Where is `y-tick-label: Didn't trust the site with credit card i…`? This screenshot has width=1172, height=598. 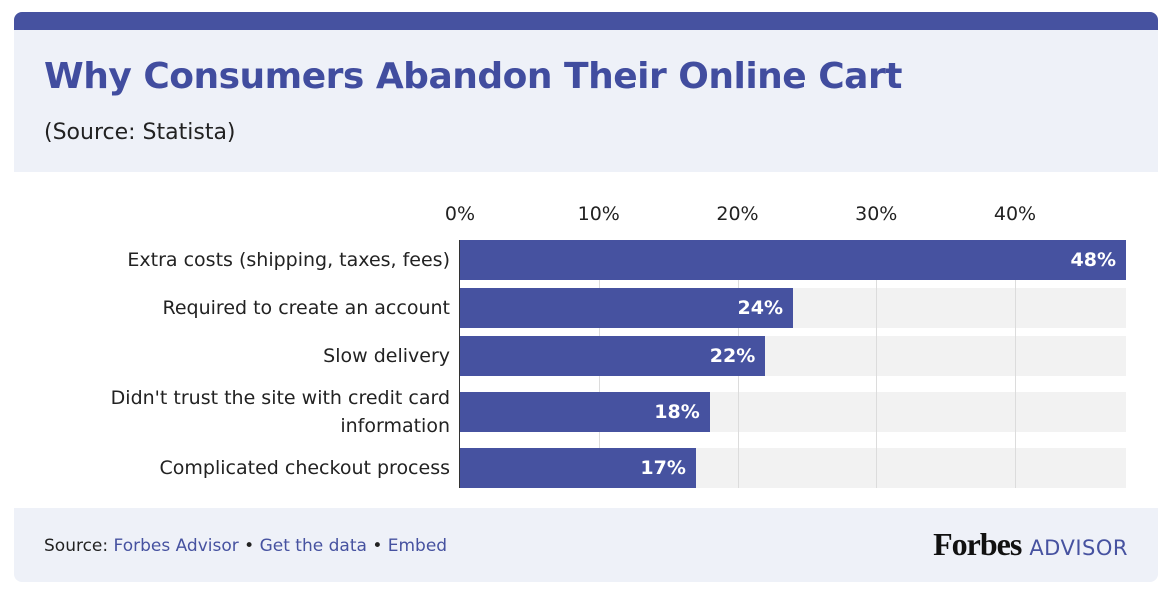
y-tick-label: Didn't trust the site with credit card i… is located at coordinates (280, 412).